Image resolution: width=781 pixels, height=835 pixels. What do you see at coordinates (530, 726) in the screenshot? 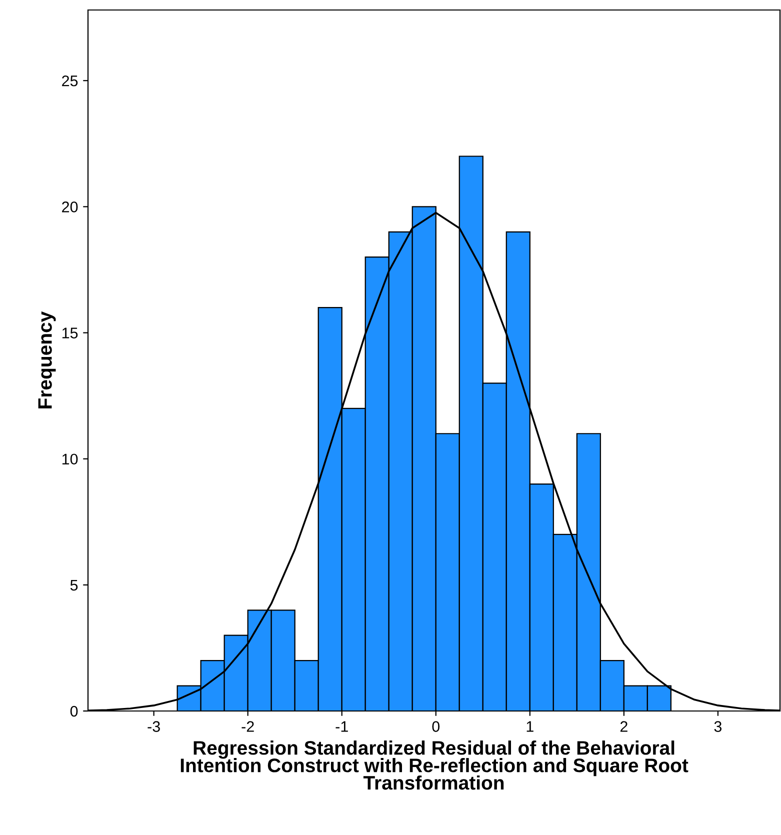
I see `x-tick-label: 1` at bounding box center [530, 726].